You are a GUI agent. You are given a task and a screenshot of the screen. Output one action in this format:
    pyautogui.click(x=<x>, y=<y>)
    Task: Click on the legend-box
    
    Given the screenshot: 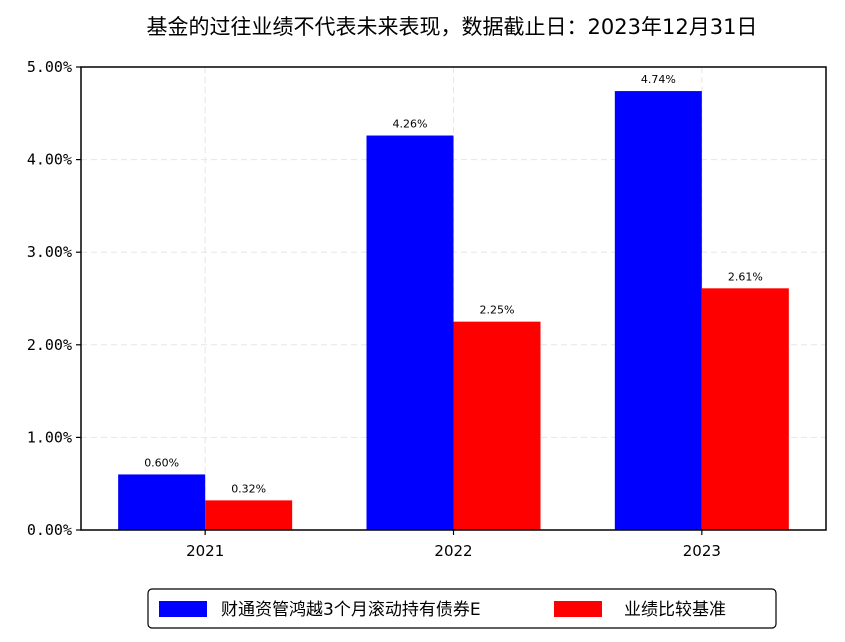 What is the action you would take?
    pyautogui.click(x=462, y=608)
    